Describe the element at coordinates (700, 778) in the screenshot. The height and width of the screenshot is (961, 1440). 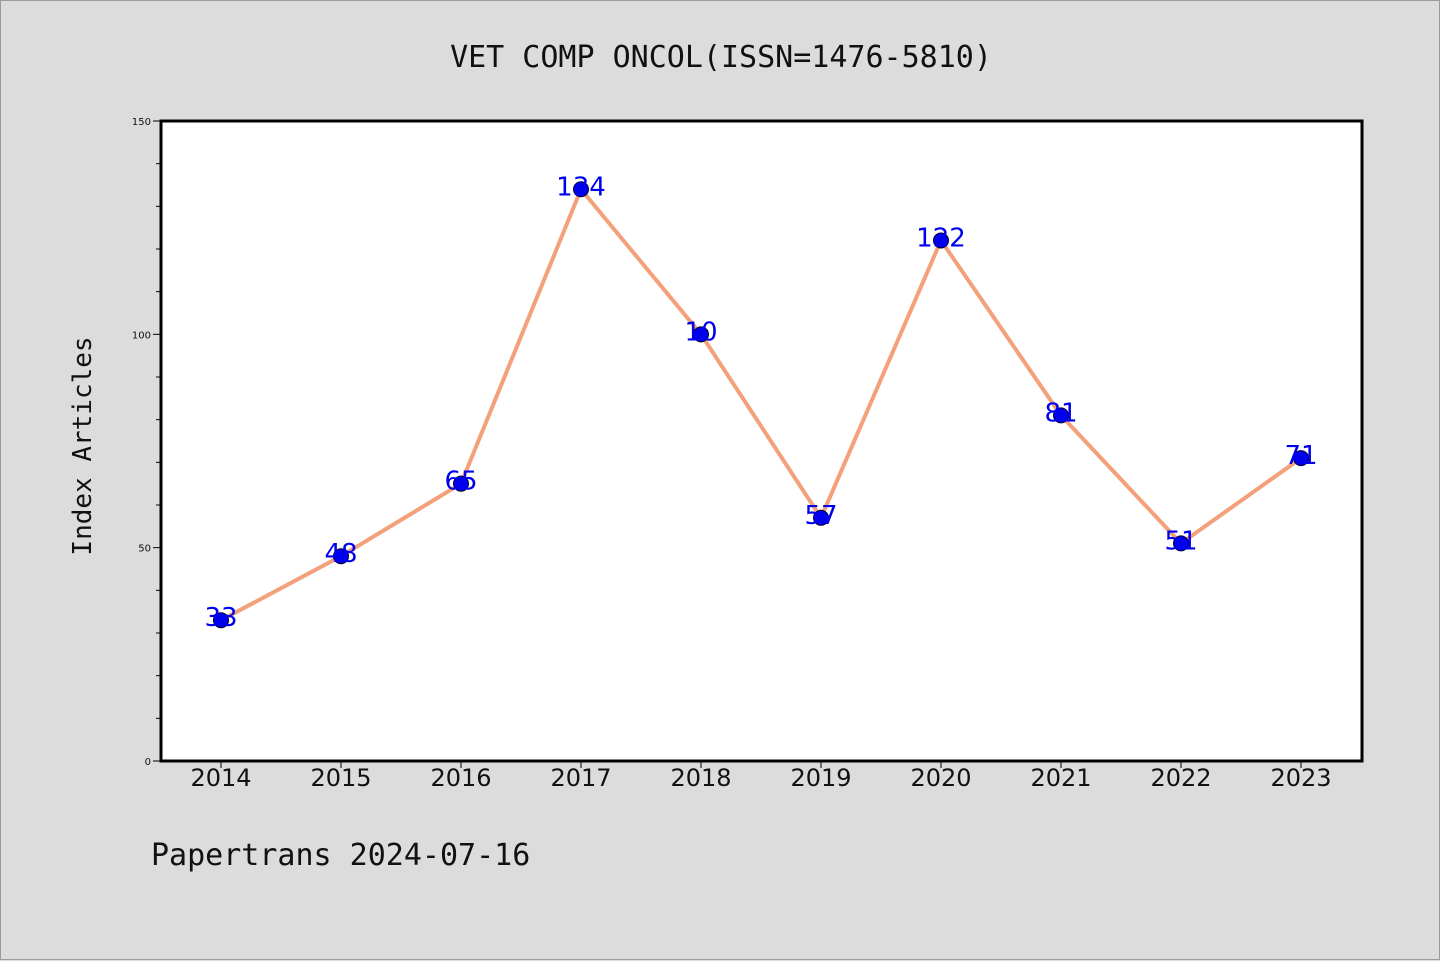
I see `x-tick-label: 2018` at that location.